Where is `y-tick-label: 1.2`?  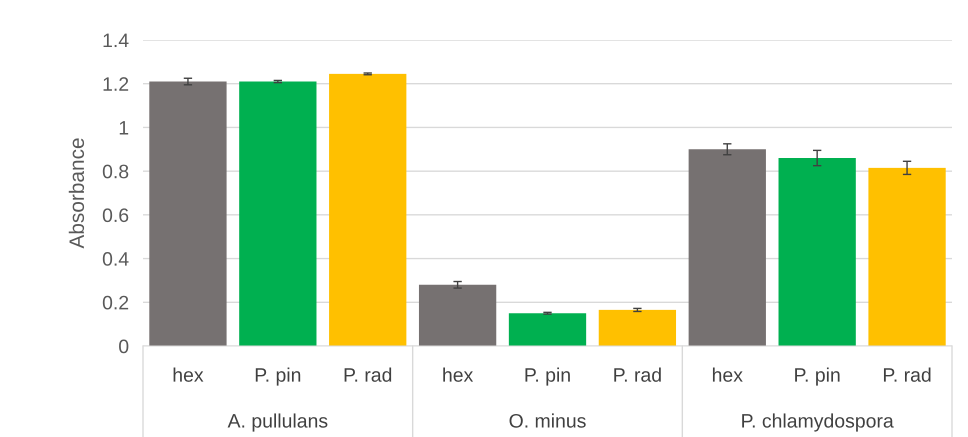 y-tick-label: 1.2 is located at coordinates (116, 84).